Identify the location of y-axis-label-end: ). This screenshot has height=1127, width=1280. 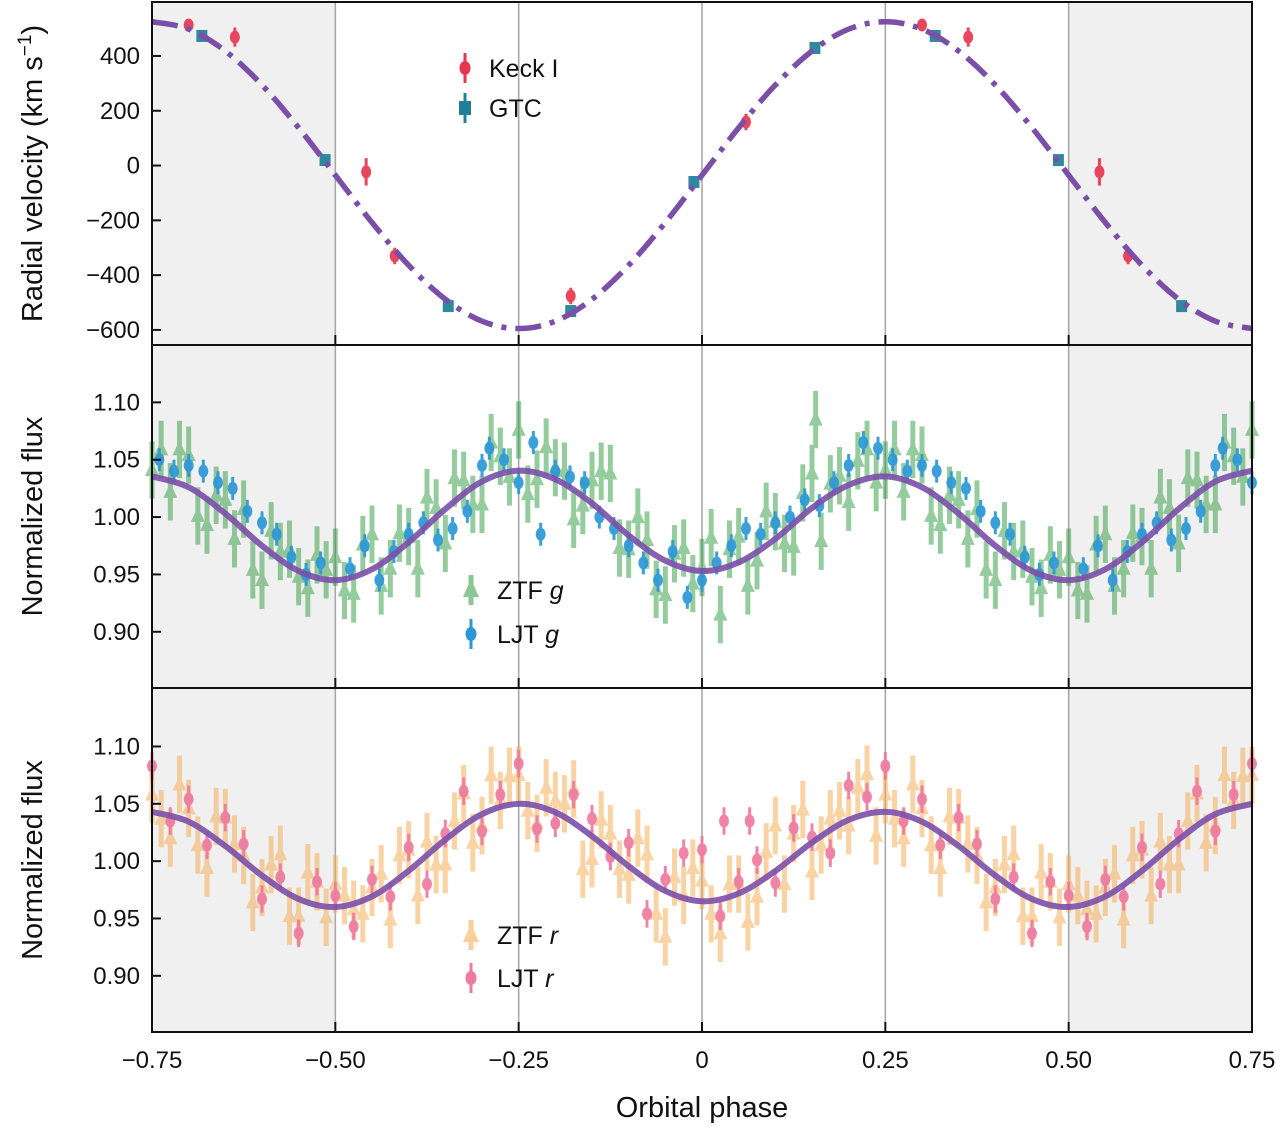
(33, 30).